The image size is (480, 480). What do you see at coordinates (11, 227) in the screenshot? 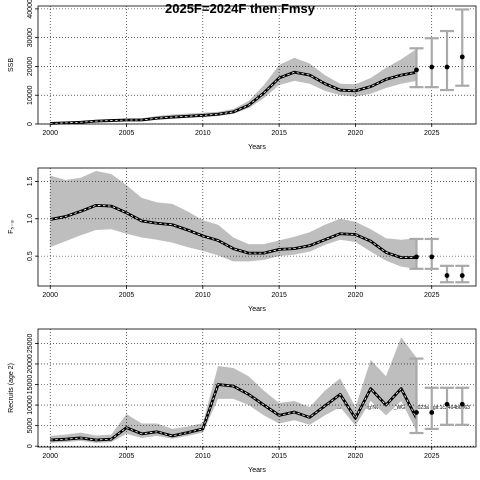
I see `fbar-ylabel: F₅₋₈` at bounding box center [11, 227].